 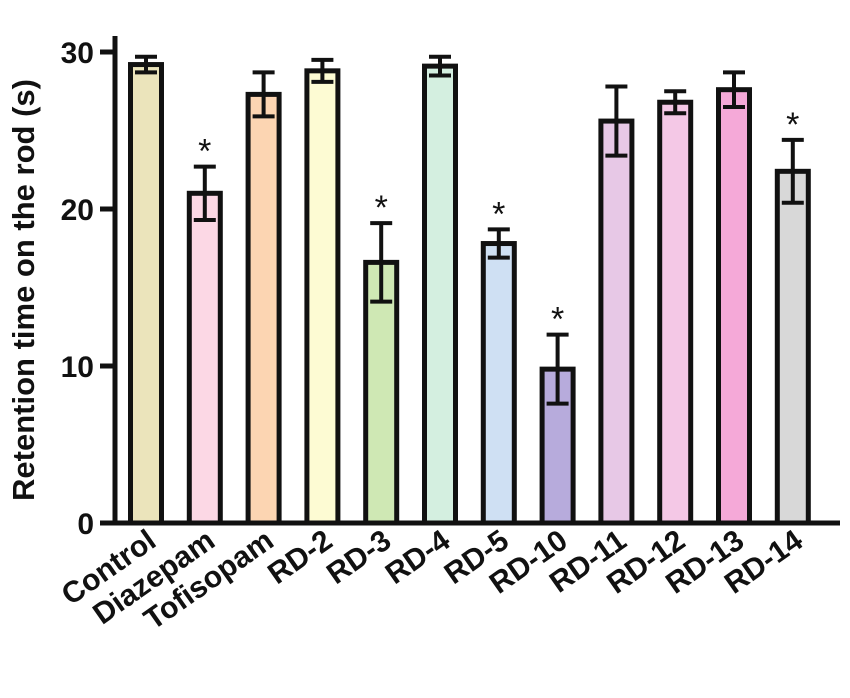 What do you see at coordinates (77, 210) in the screenshot?
I see `y-tick-label: 20` at bounding box center [77, 210].